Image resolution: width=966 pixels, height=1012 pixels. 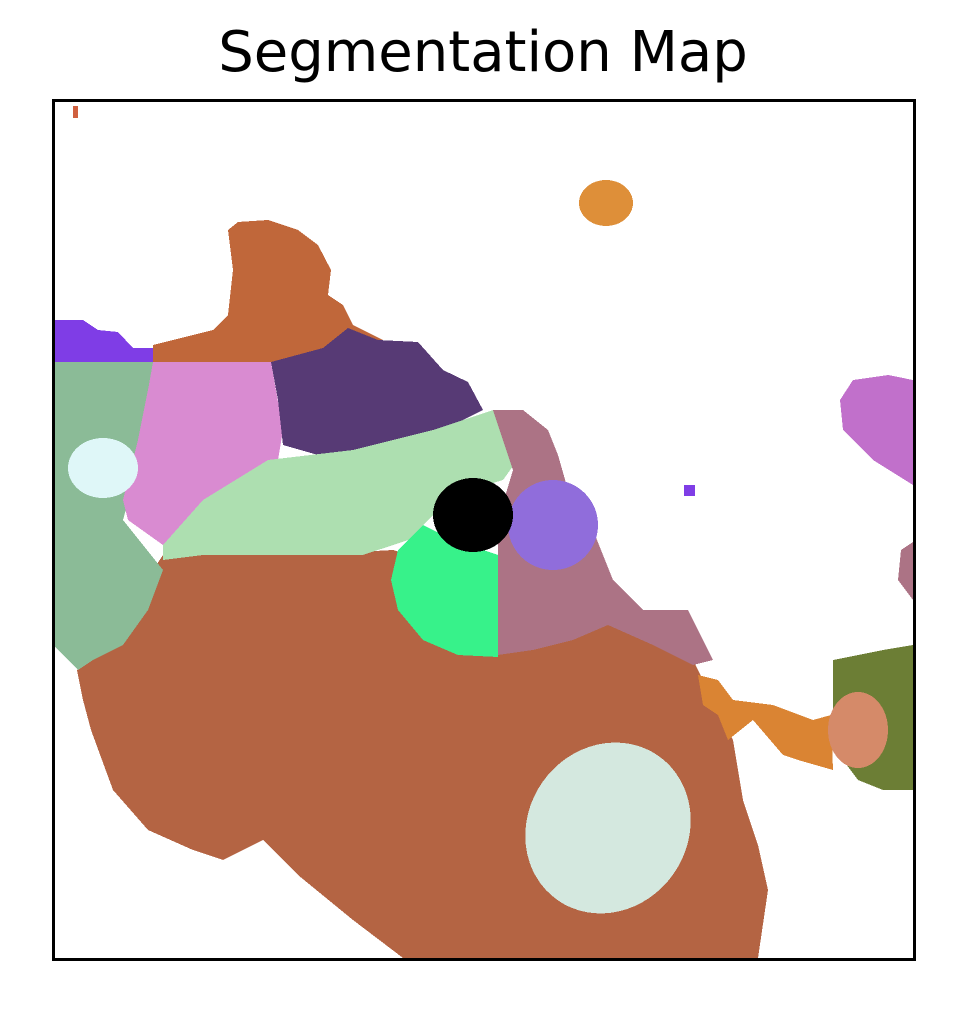 I want to click on segment-mauve, so click(x=603, y=537).